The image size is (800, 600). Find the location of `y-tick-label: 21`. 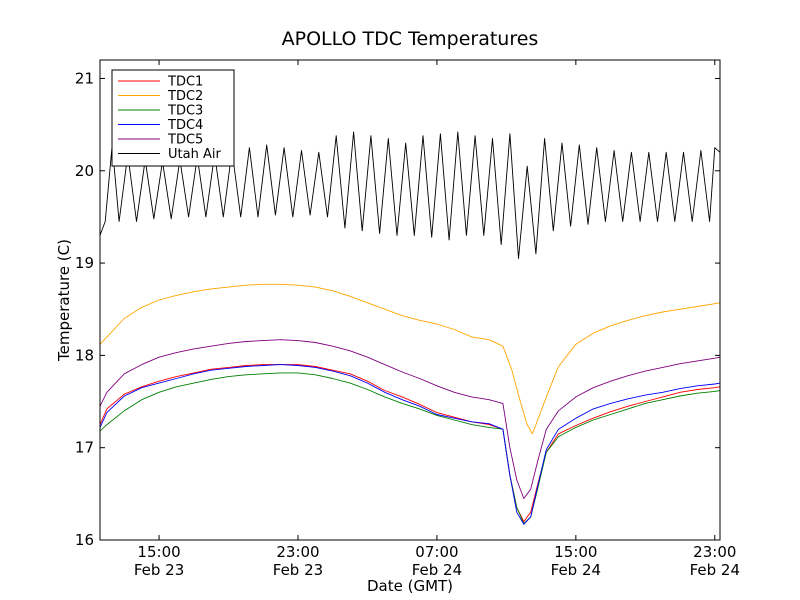

y-tick-label: 21 is located at coordinates (84, 78).